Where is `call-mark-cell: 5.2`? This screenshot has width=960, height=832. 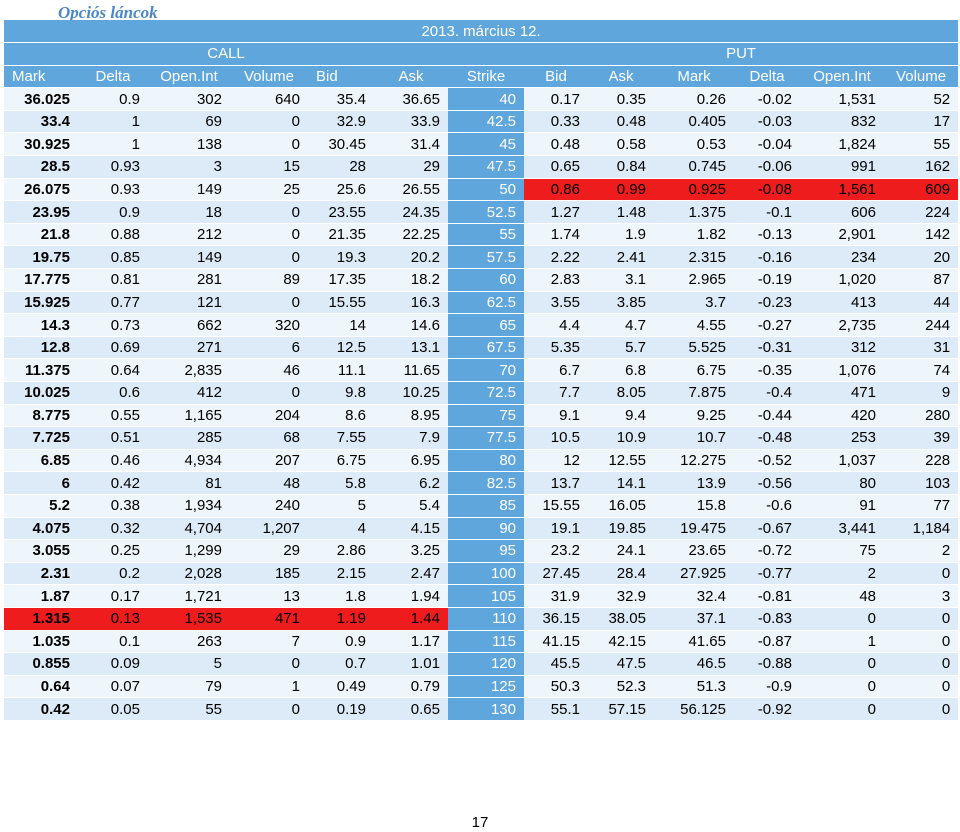
call-mark-cell: 5.2 is located at coordinates (41, 506).